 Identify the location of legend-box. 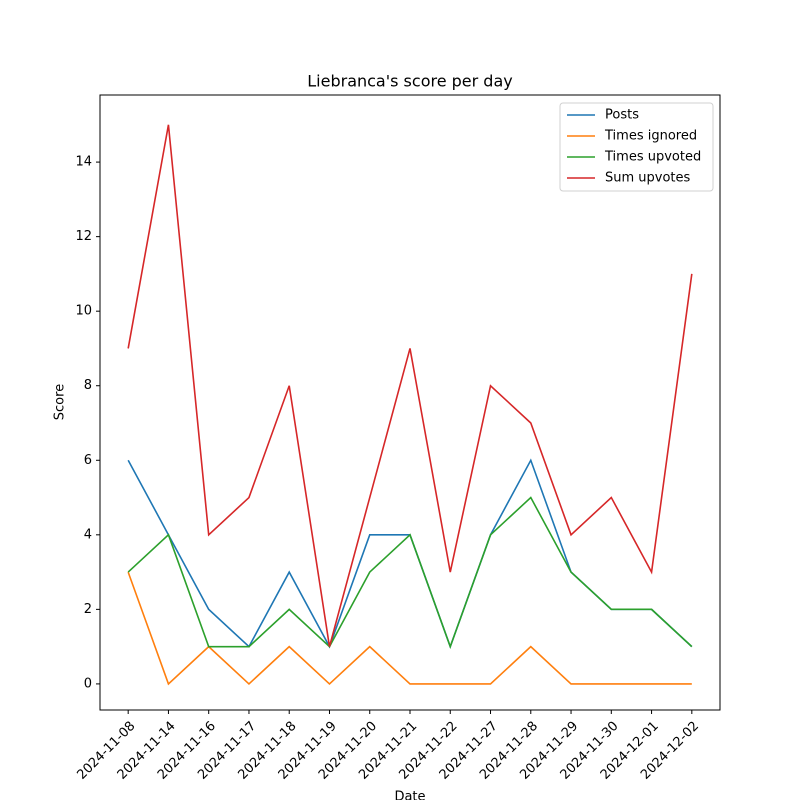
(636, 147).